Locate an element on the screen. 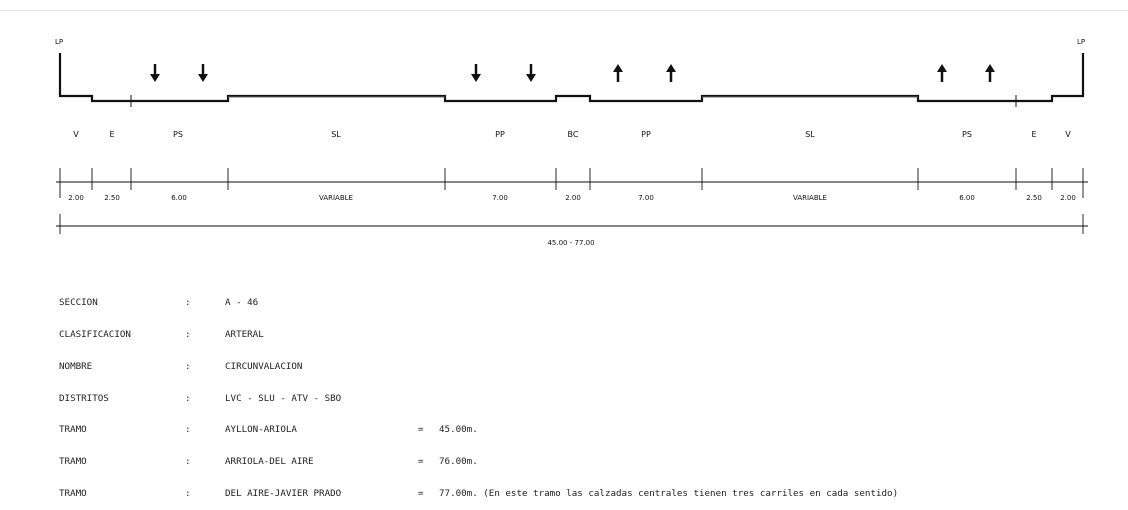  zone-labels: V E PS SL PP BC PP SL PS E V is located at coordinates (572, 134).